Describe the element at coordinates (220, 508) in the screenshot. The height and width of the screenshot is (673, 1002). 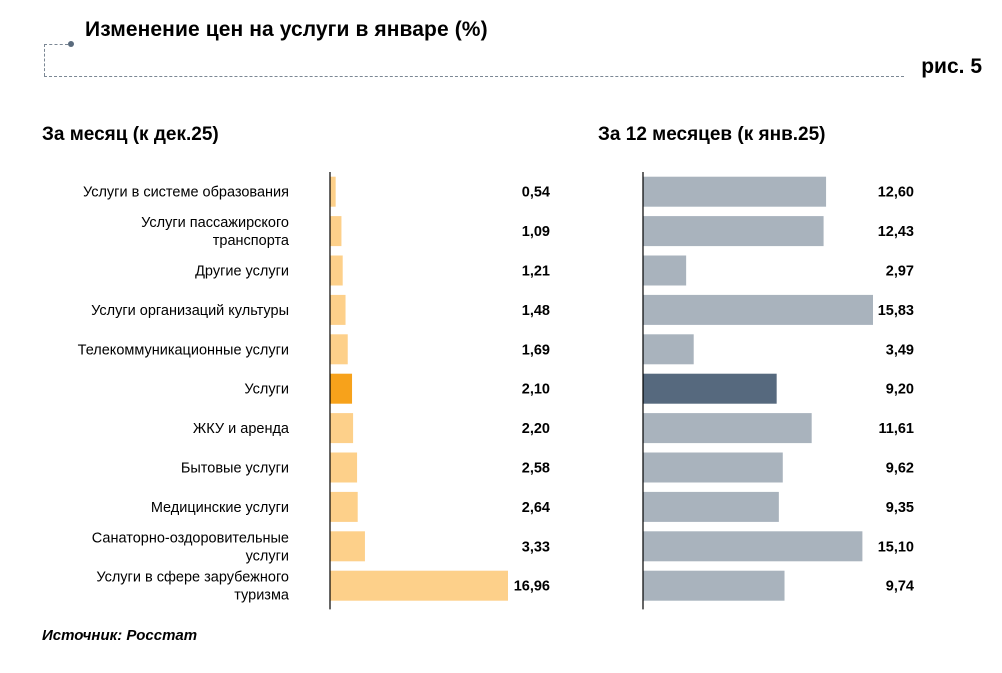
I see `category-label: Медицинские услуги` at that location.